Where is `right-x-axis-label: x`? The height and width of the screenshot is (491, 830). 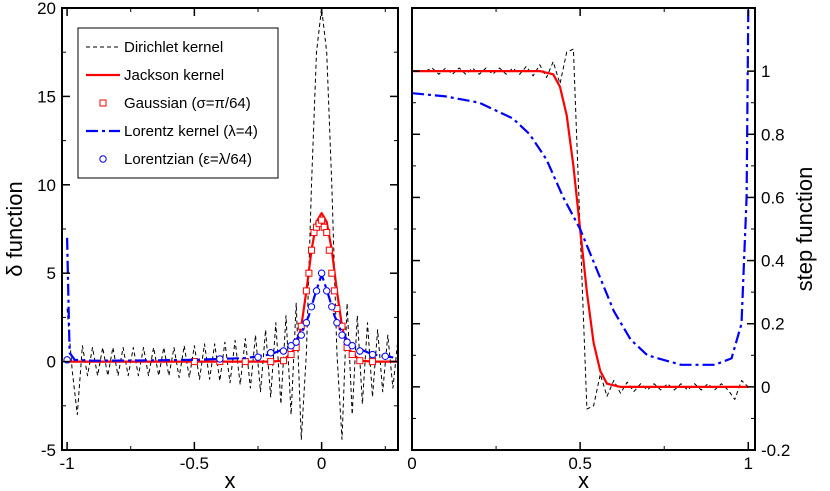 right-x-axis-label: x is located at coordinates (583, 479).